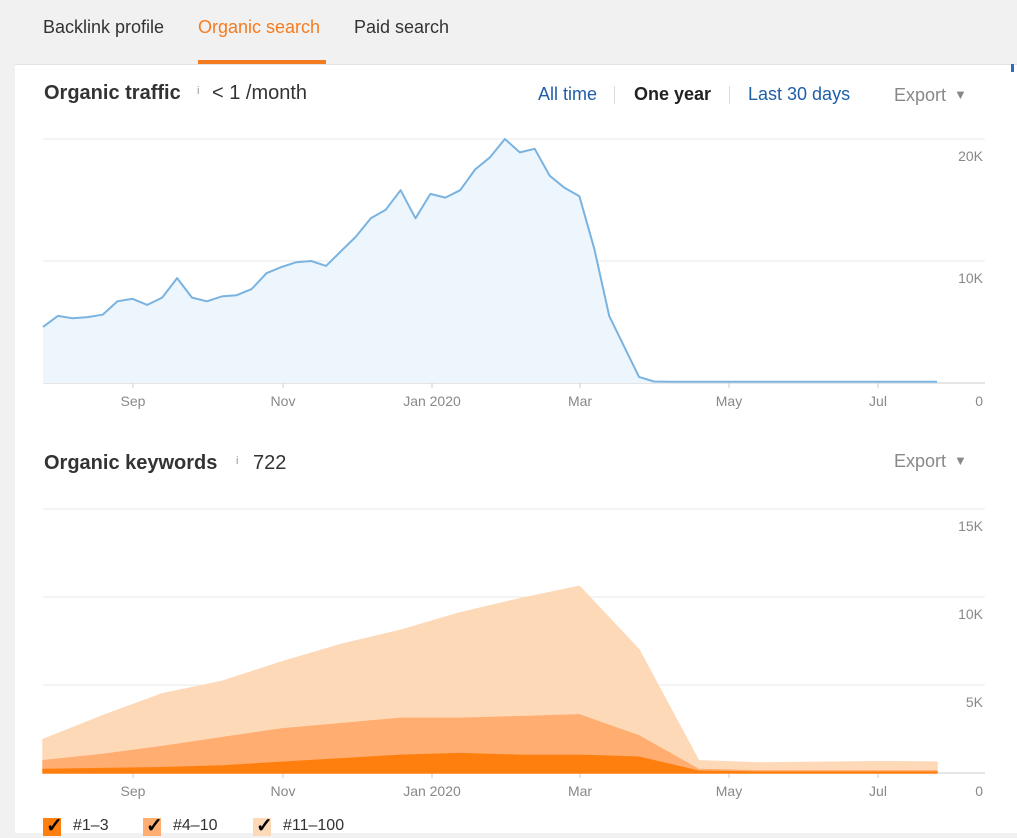 This screenshot has width=1017, height=838. What do you see at coordinates (568, 94) in the screenshot?
I see `range-all-time: All time` at bounding box center [568, 94].